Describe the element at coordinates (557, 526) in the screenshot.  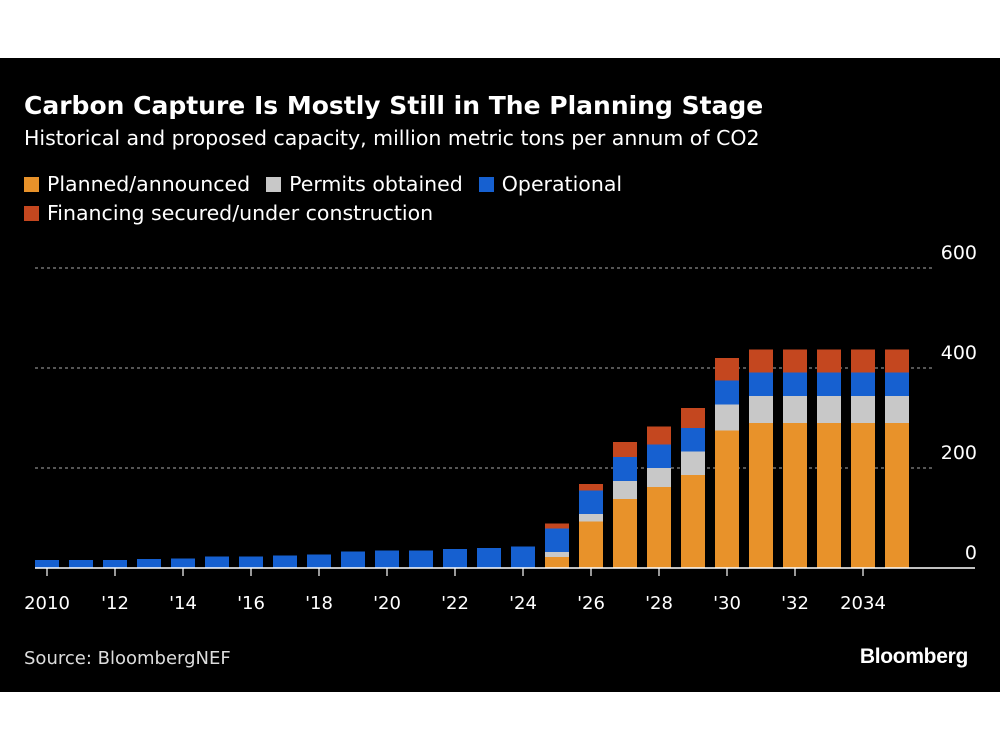
I see `bar-segment-financing-secured-under-construction-2025` at that location.